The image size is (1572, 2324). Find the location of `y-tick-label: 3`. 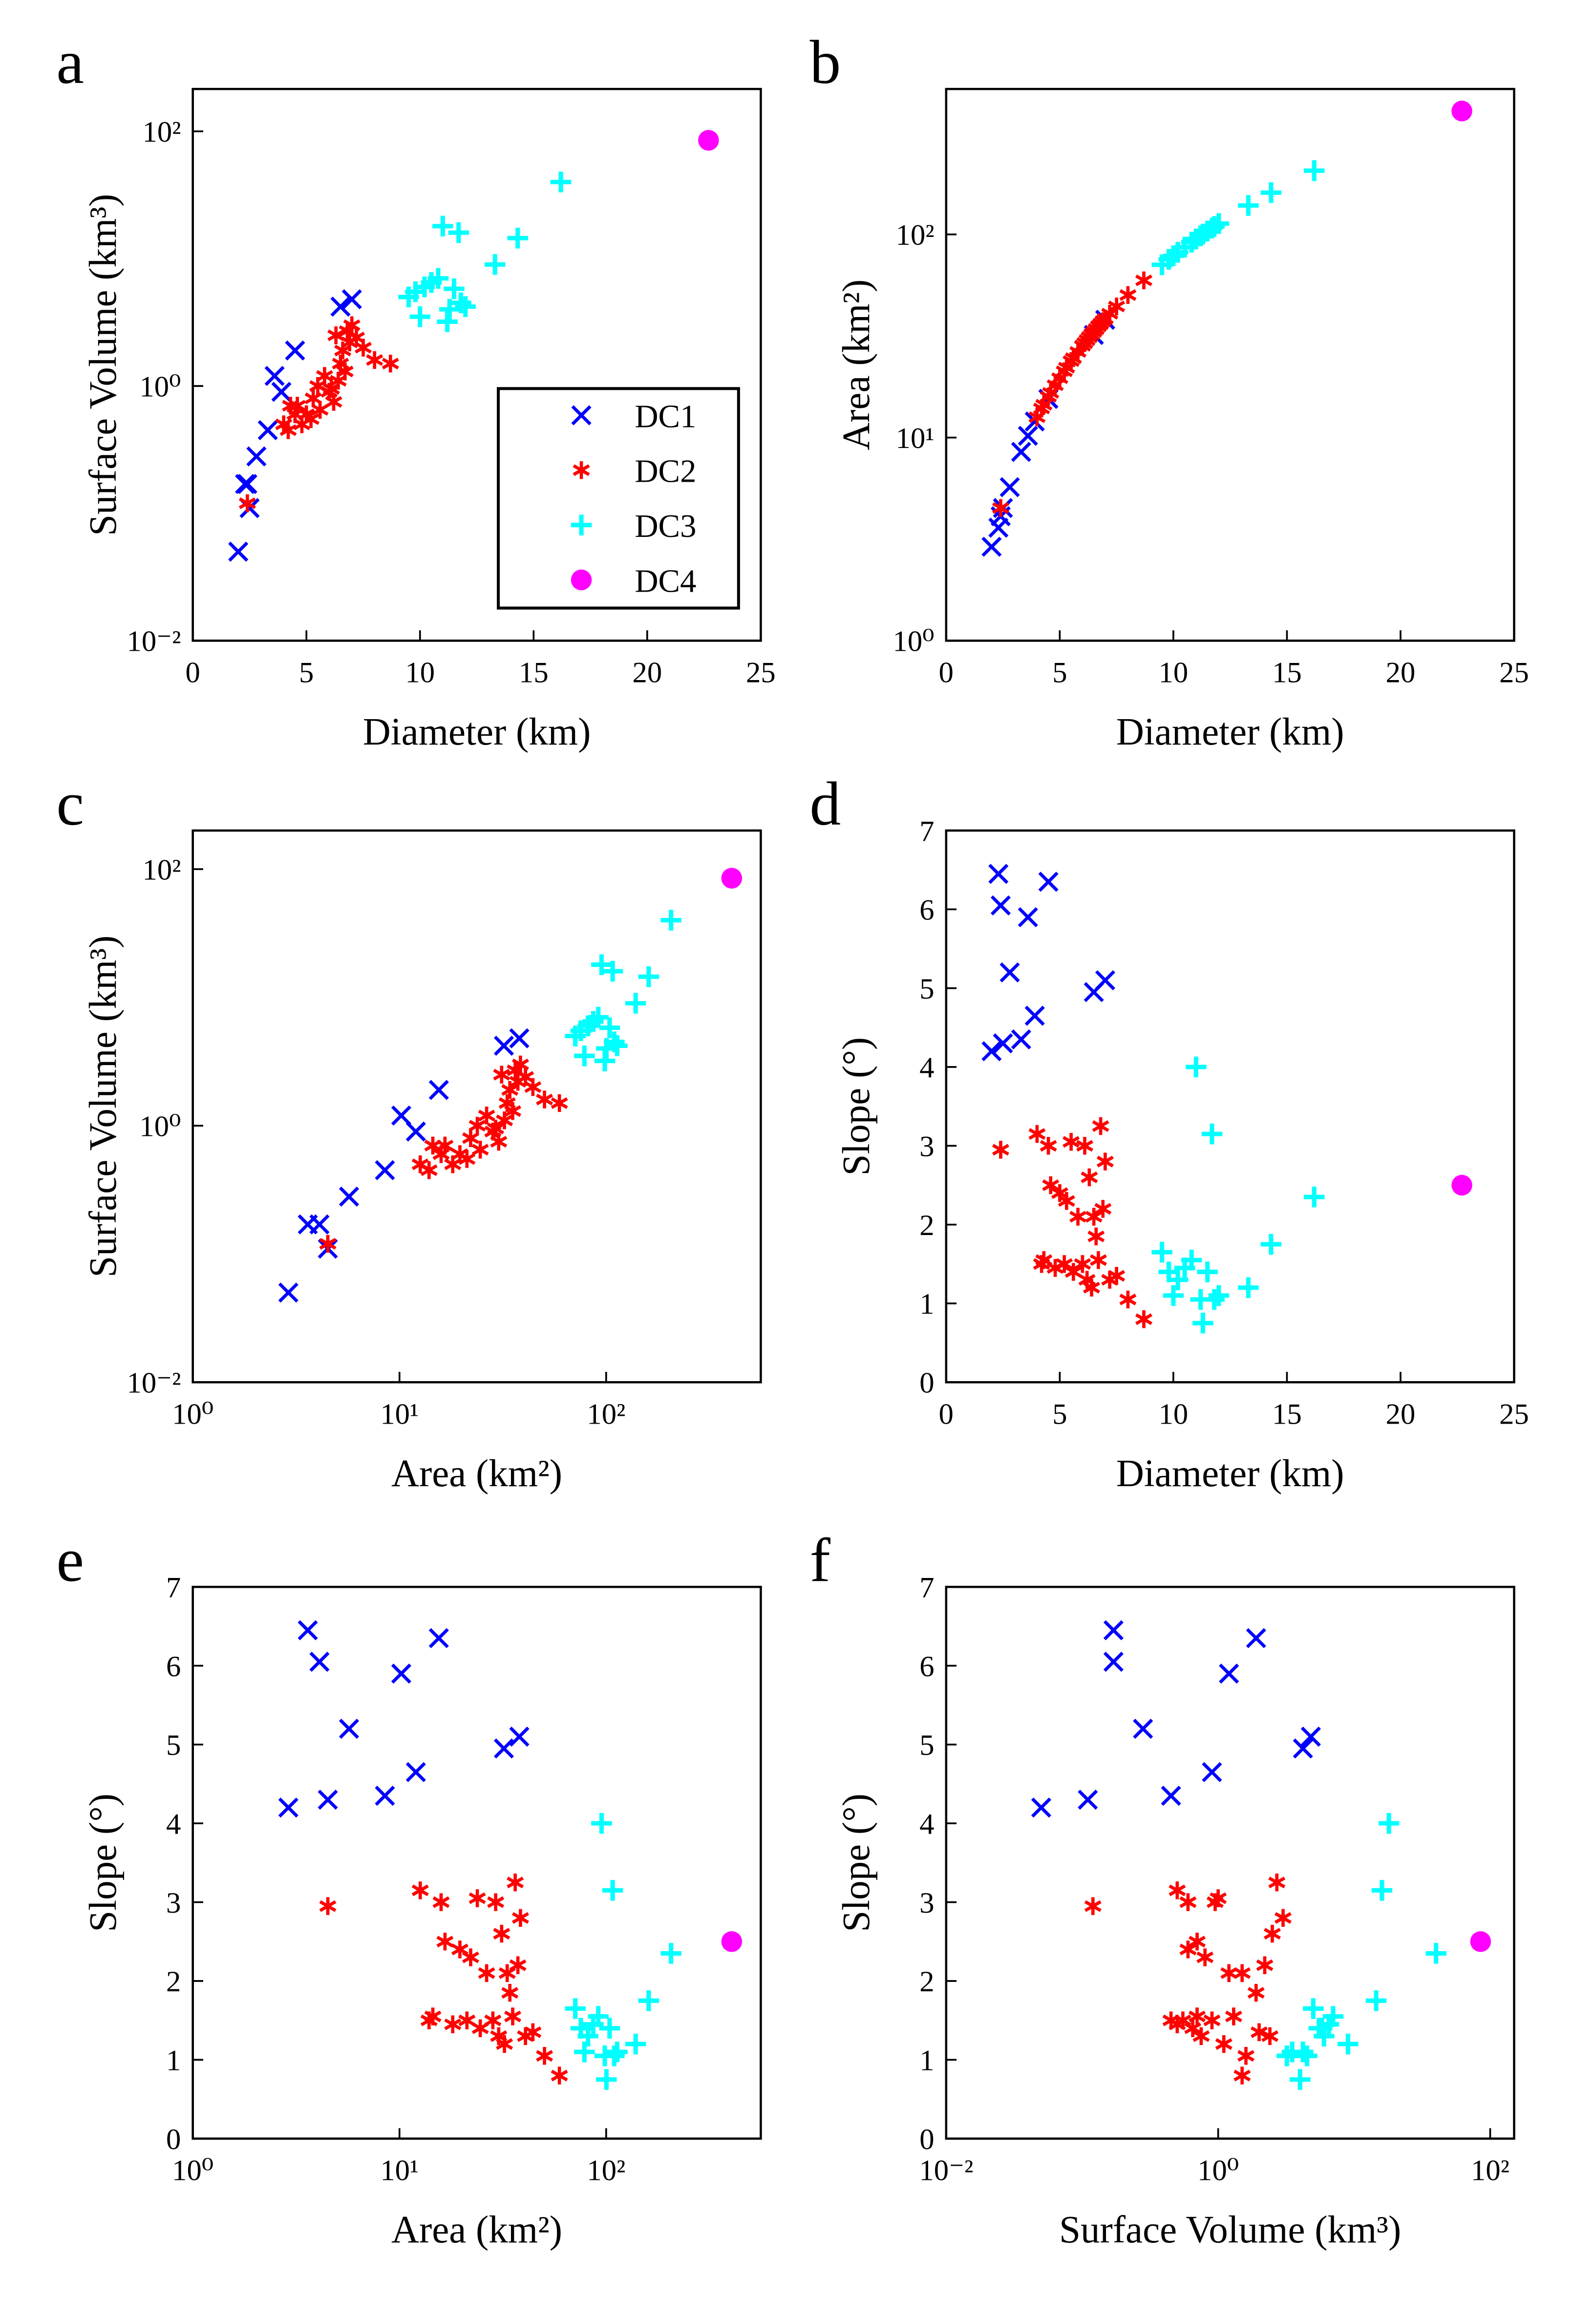

y-tick-label: 3 is located at coordinates (926, 1147).